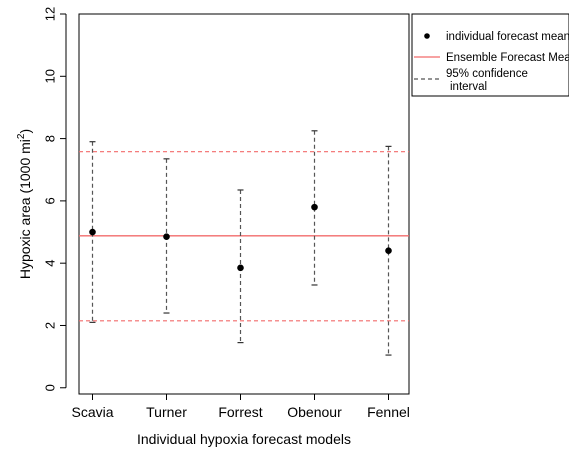 This screenshot has width=569, height=456. Describe the element at coordinates (487, 74) in the screenshot. I see `legend-entry-ci-line1: 95% confidence` at that location.